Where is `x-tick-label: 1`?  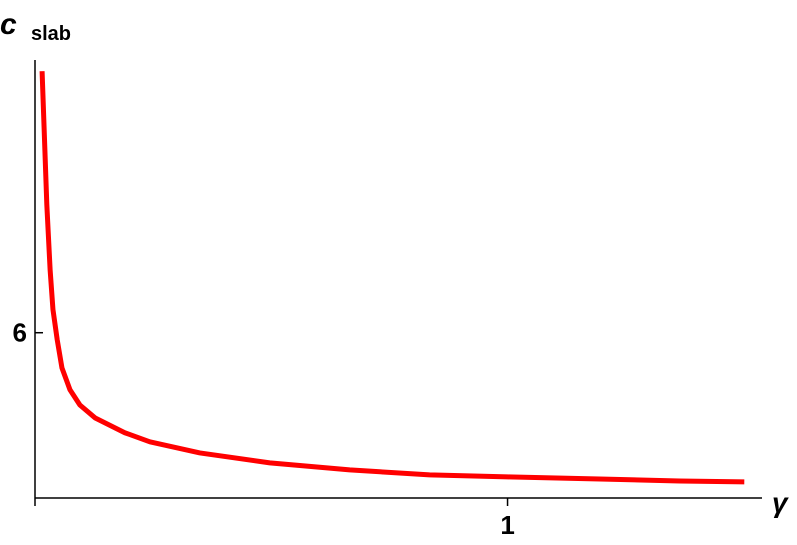 x-tick-label: 1 is located at coordinates (507, 525).